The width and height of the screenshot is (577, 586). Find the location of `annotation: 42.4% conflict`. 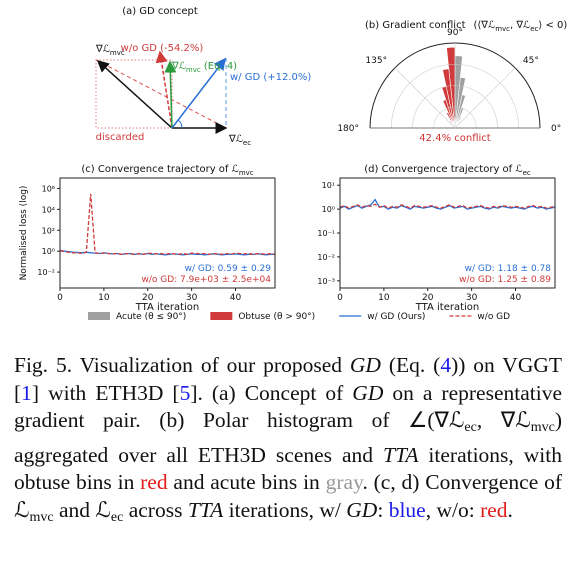

annotation: 42.4% conflict is located at coordinates (454, 138).